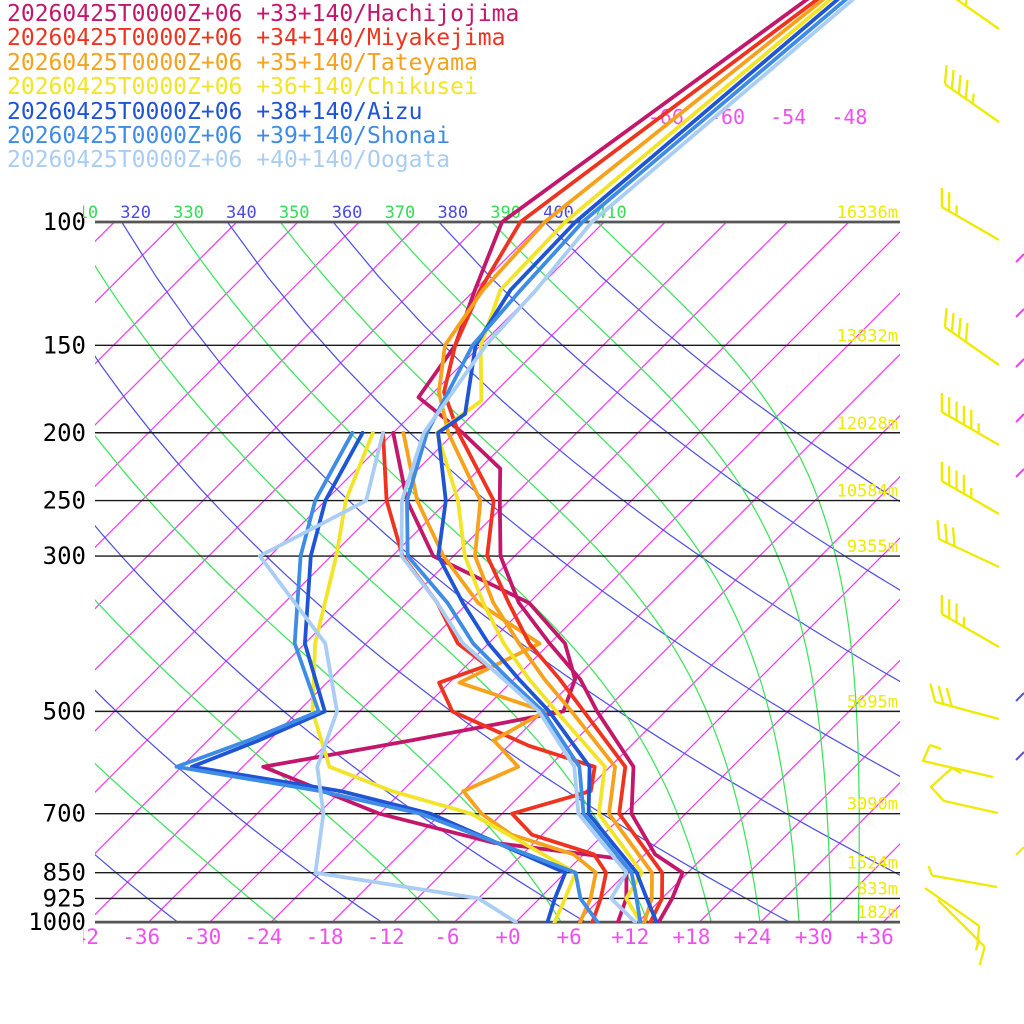 The width and height of the screenshot is (1024, 1024). I want to click on pressure-label-250: 250, so click(64, 501).